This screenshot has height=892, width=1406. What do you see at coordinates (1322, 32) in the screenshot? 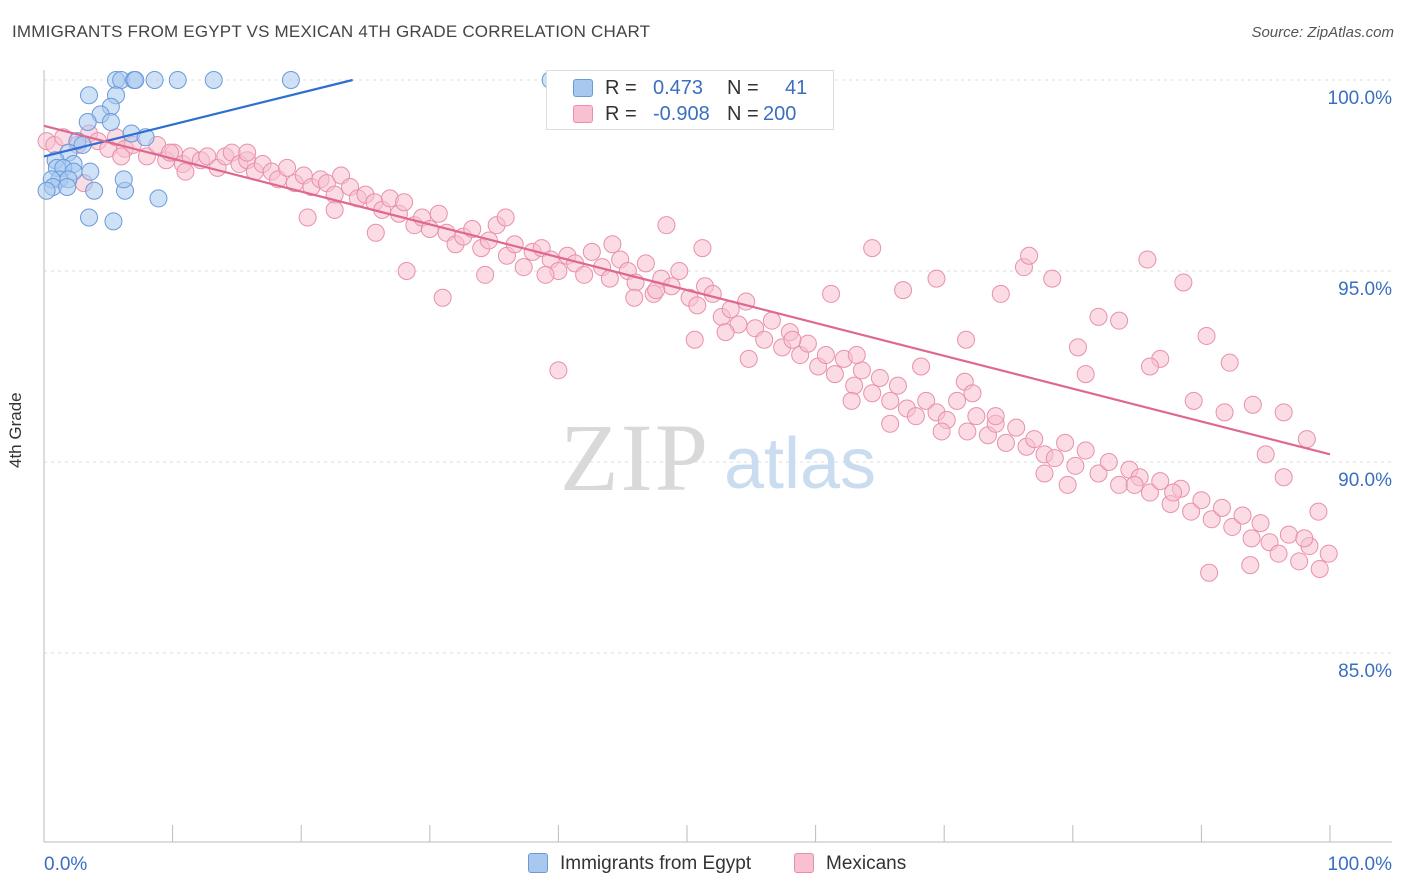
I see `source-label: Source: ZipAtlas.com` at bounding box center [1322, 32].